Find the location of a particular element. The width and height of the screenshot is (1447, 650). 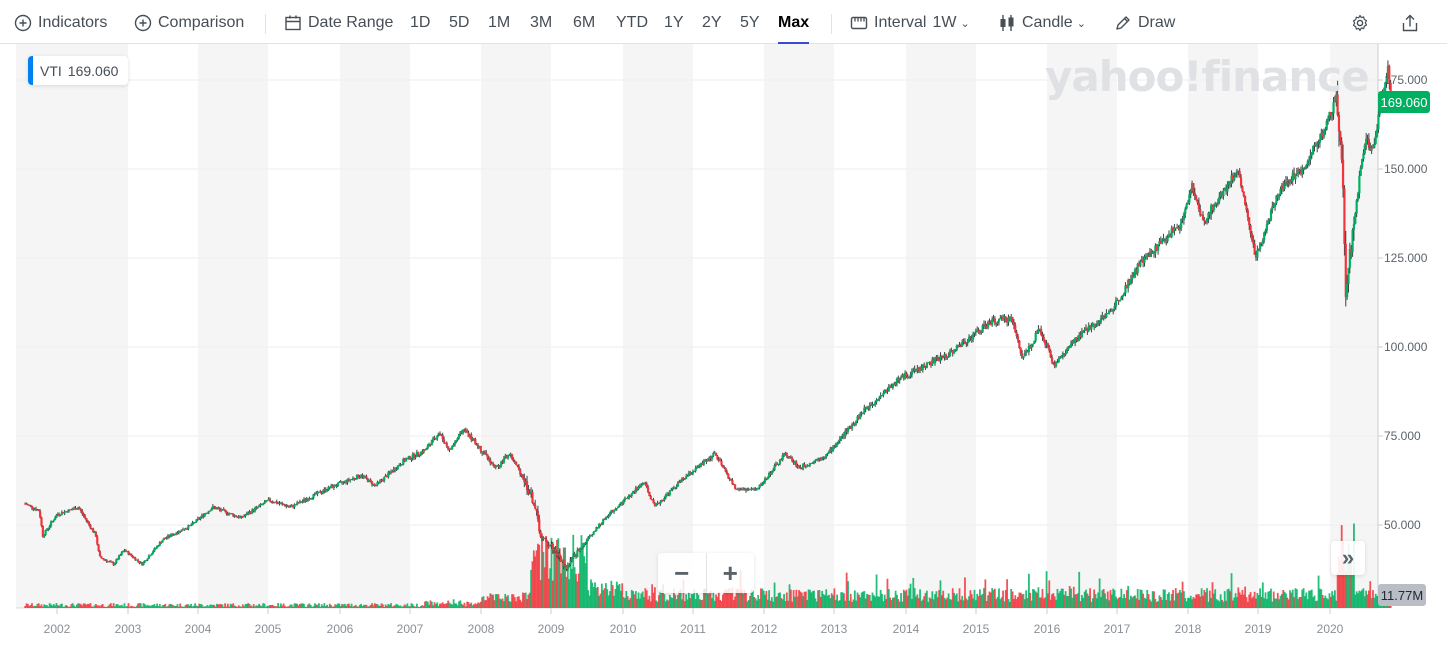

current-volume-tag: 11.77M is located at coordinates (1402, 595).